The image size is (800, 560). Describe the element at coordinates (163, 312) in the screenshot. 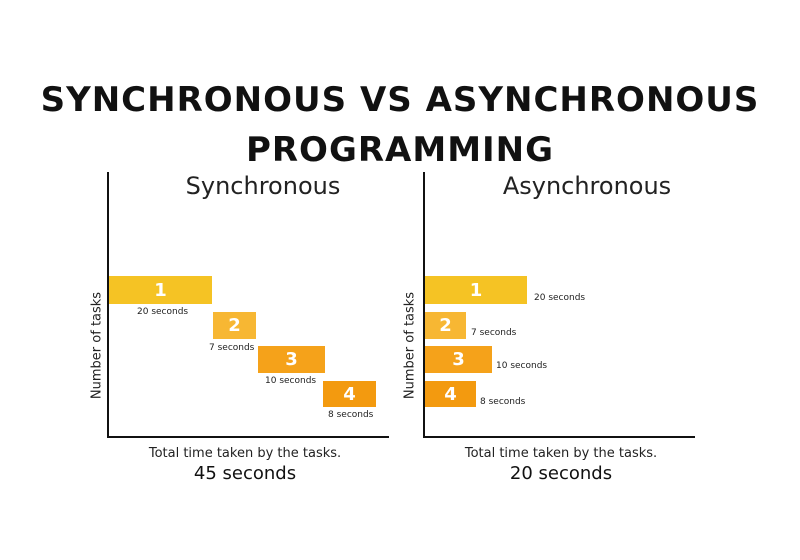

I see `sync-task-1-duration: 20 seconds` at that location.